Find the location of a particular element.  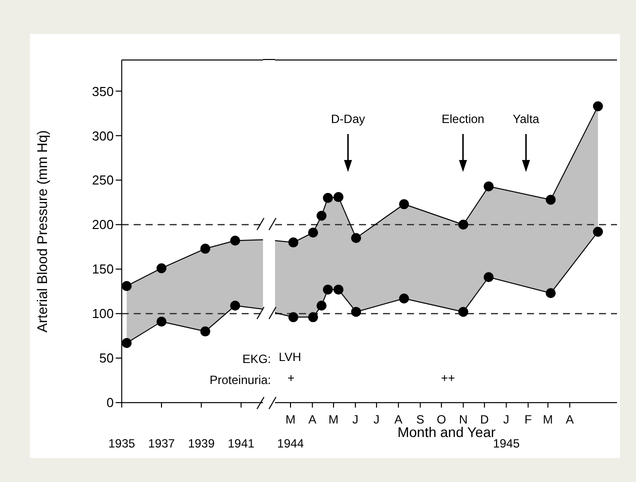

annotation: + is located at coordinates (290, 378).